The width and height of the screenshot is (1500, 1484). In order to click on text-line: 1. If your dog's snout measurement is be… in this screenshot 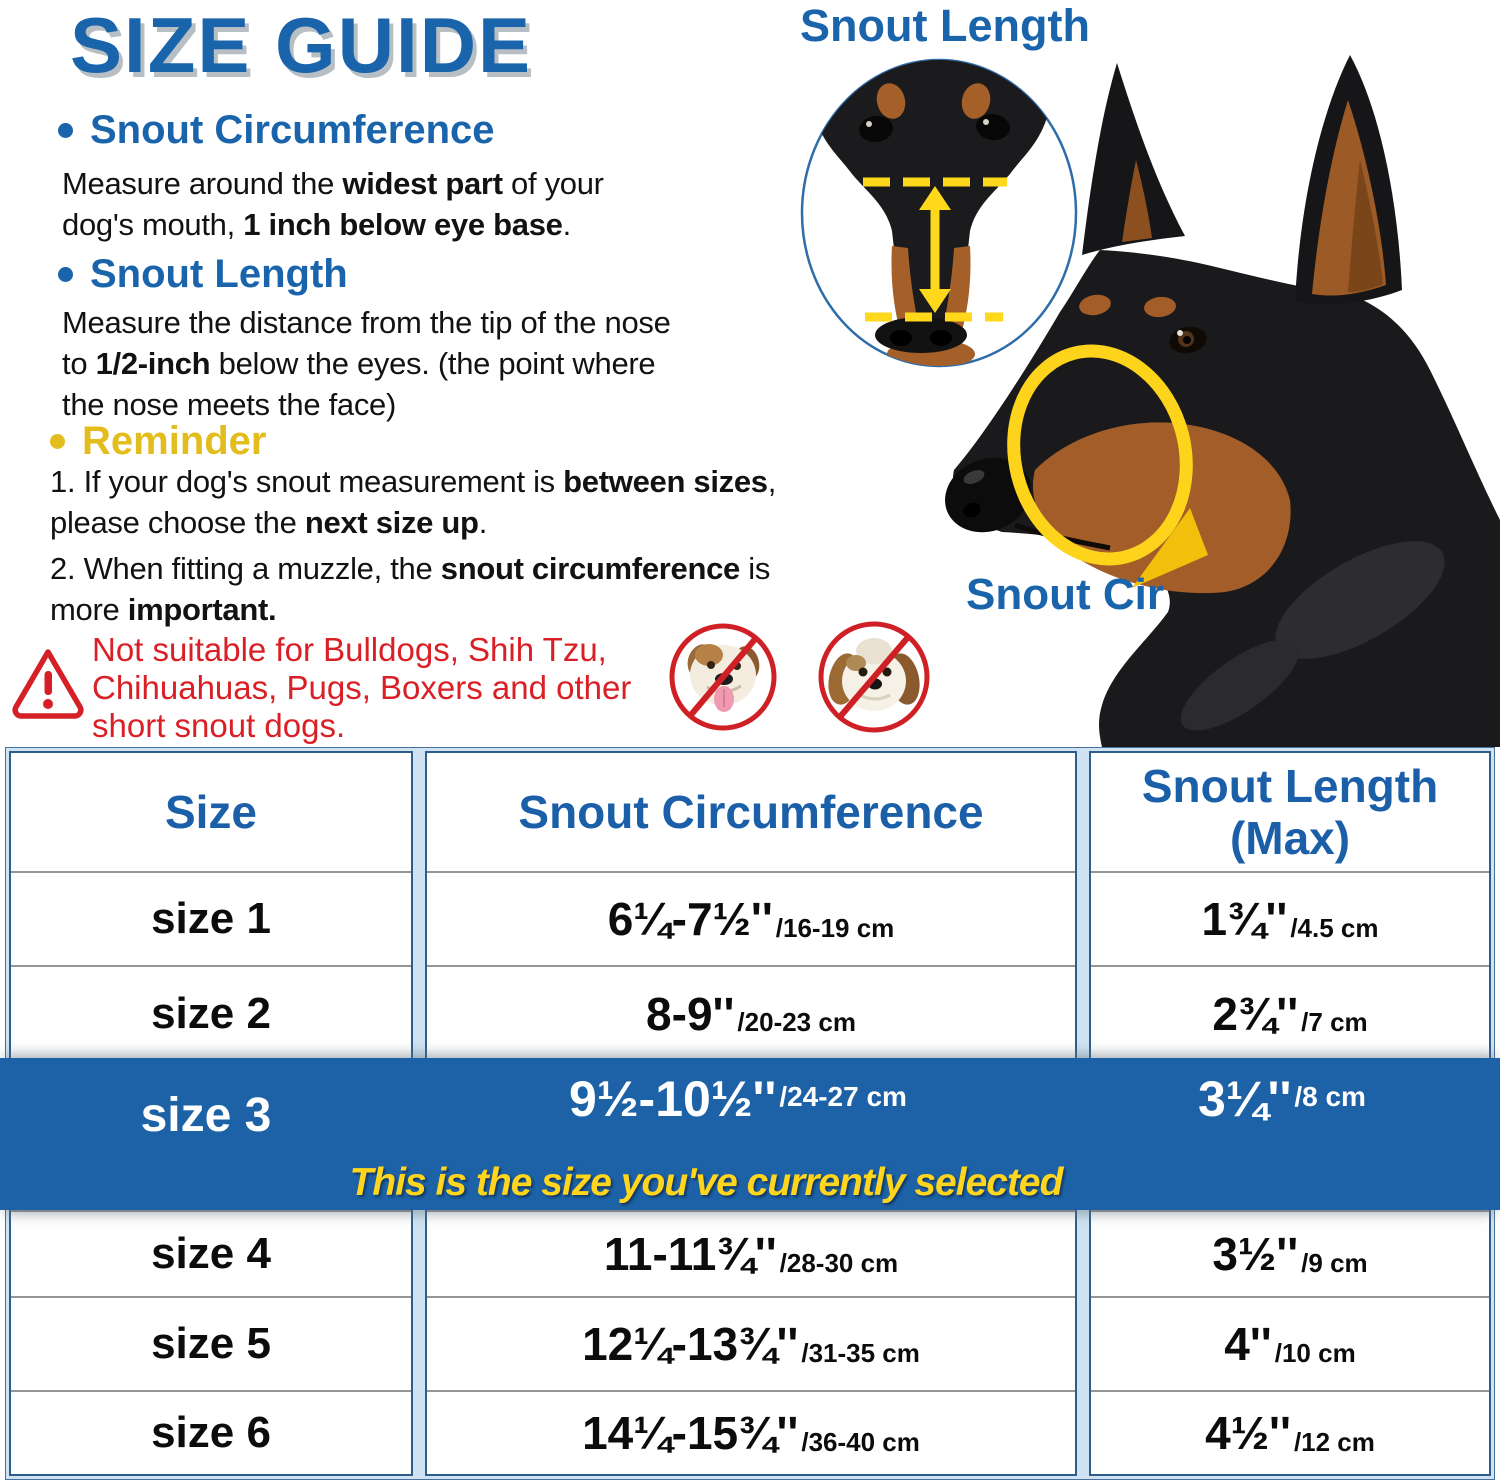, I will do `click(413, 481)`.